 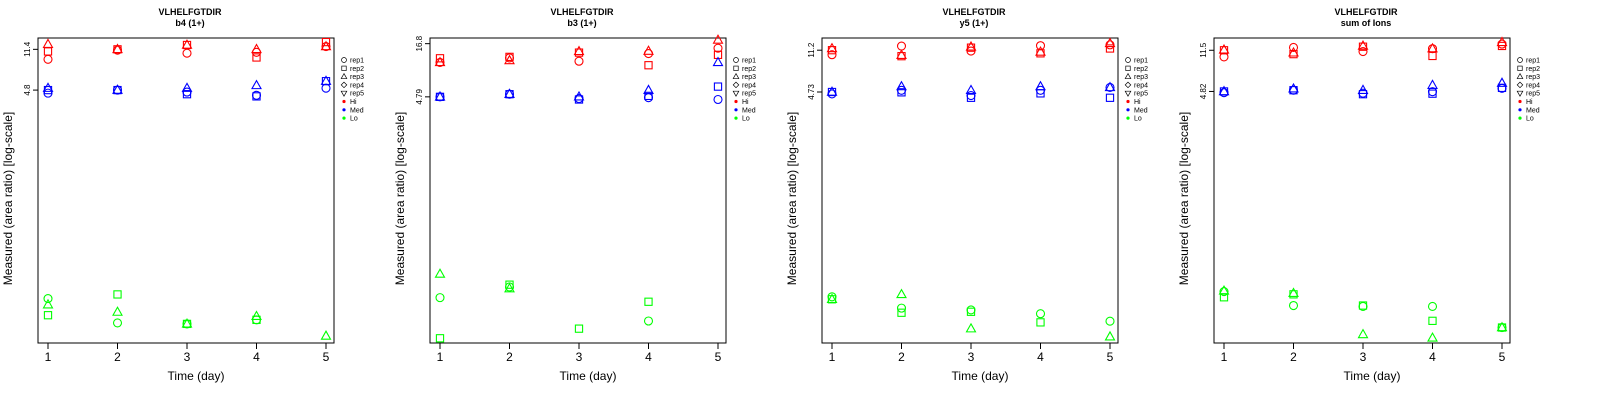 I want to click on legend-marker-rep2, so click(x=736, y=68).